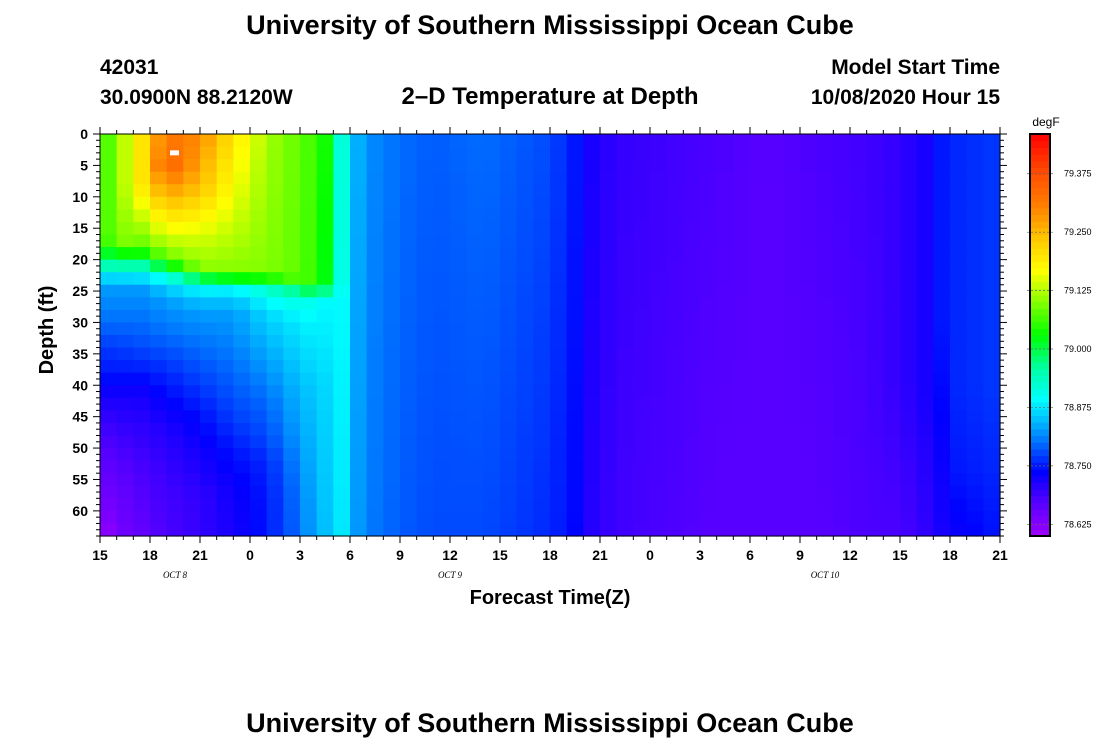 The width and height of the screenshot is (1100, 750). Describe the element at coordinates (129, 67) in the screenshot. I see `station-id: 42031` at that location.